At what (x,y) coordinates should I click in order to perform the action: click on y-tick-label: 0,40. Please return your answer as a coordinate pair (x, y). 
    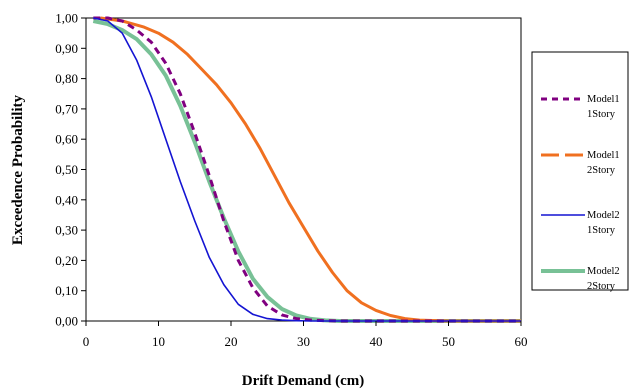
    Looking at the image, I should click on (66, 199).